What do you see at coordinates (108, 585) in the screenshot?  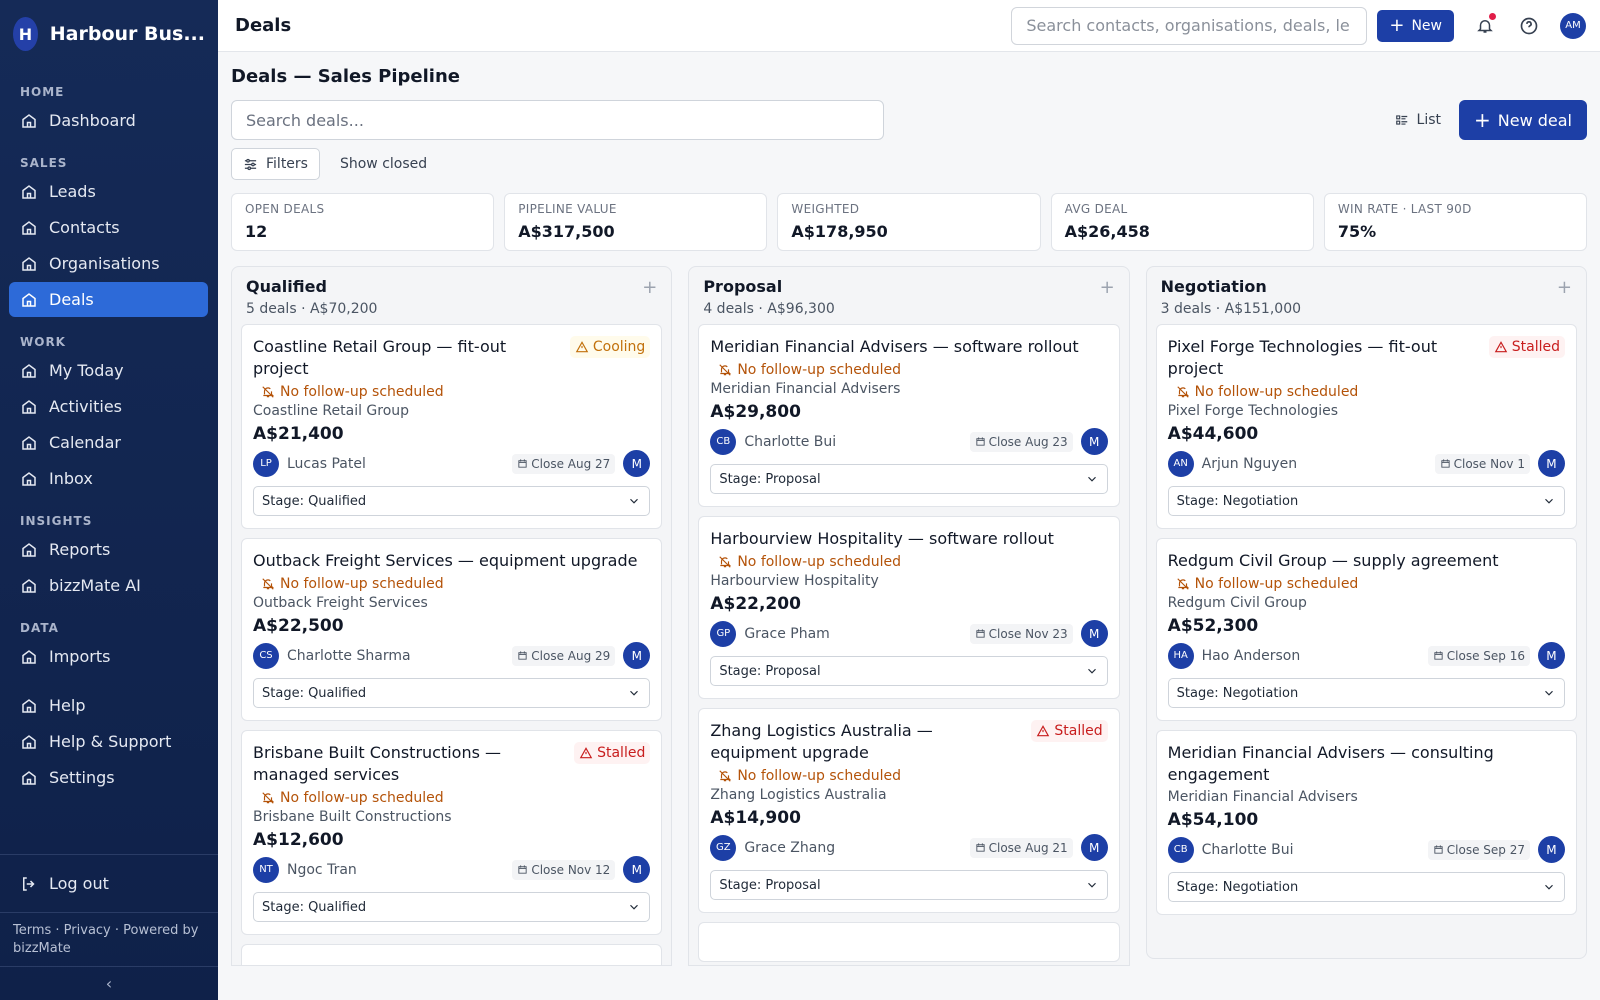 I see `nav-item: bizzMate AI` at bounding box center [108, 585].